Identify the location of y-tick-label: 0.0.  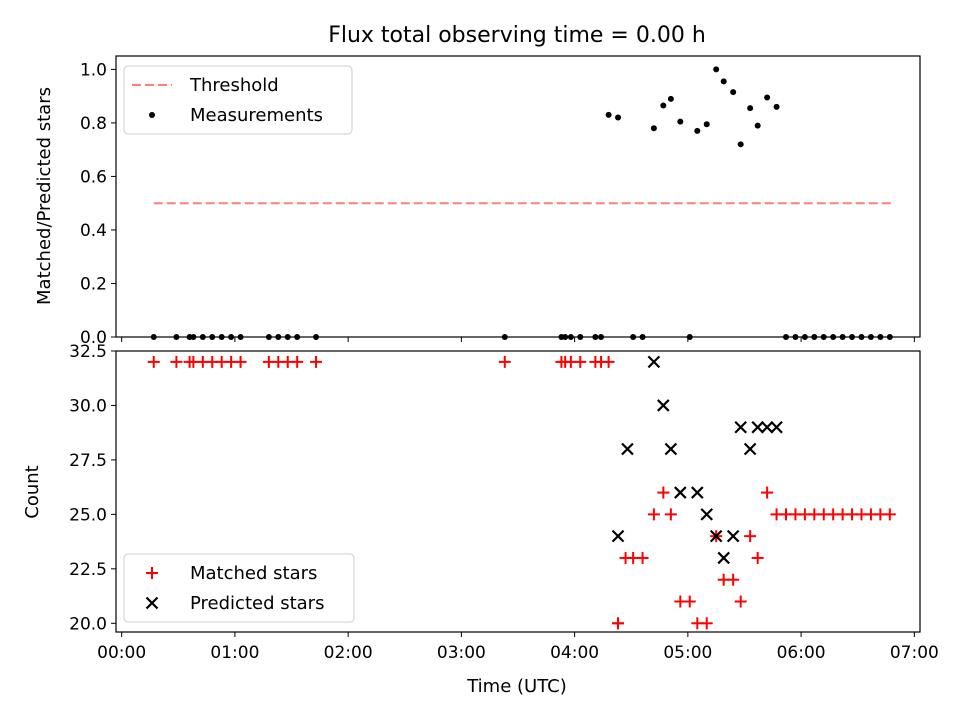
(93, 338).